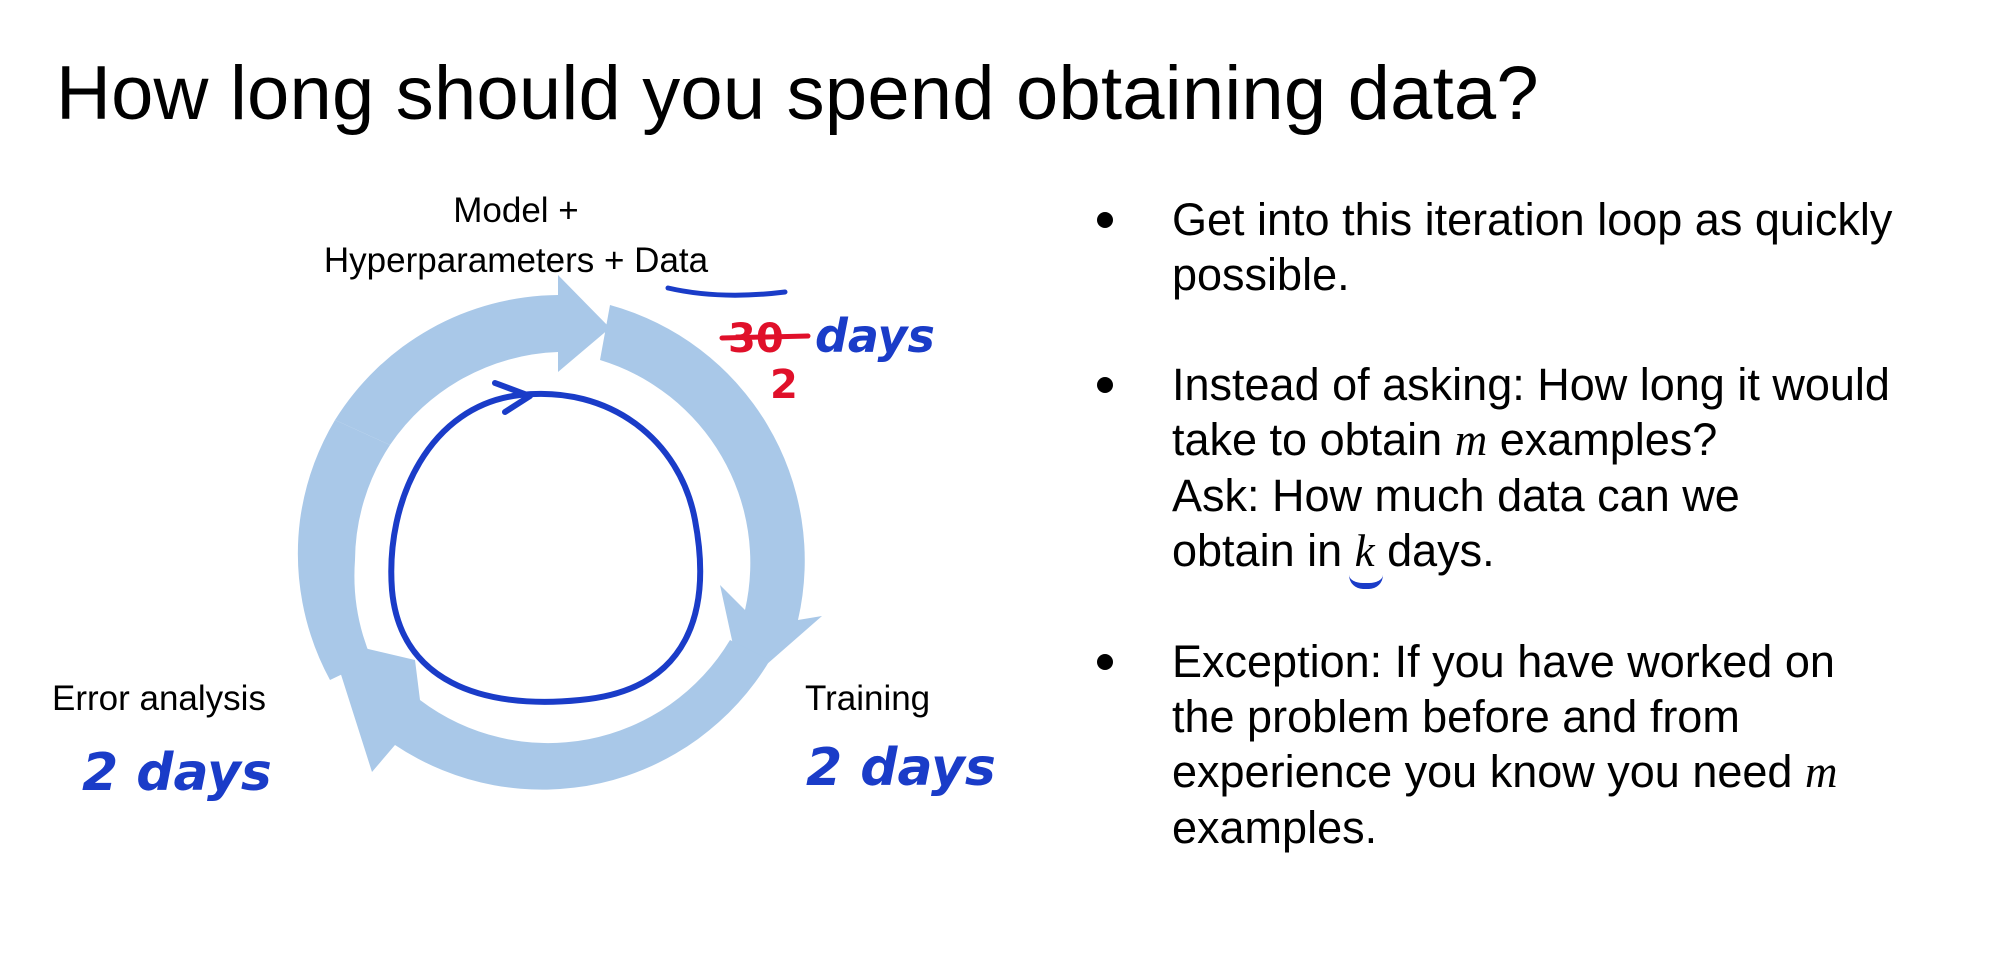 This screenshot has width=1995, height=961. What do you see at coordinates (1573, 556) in the screenshot?
I see `bullet-line: obtain in k days.` at bounding box center [1573, 556].